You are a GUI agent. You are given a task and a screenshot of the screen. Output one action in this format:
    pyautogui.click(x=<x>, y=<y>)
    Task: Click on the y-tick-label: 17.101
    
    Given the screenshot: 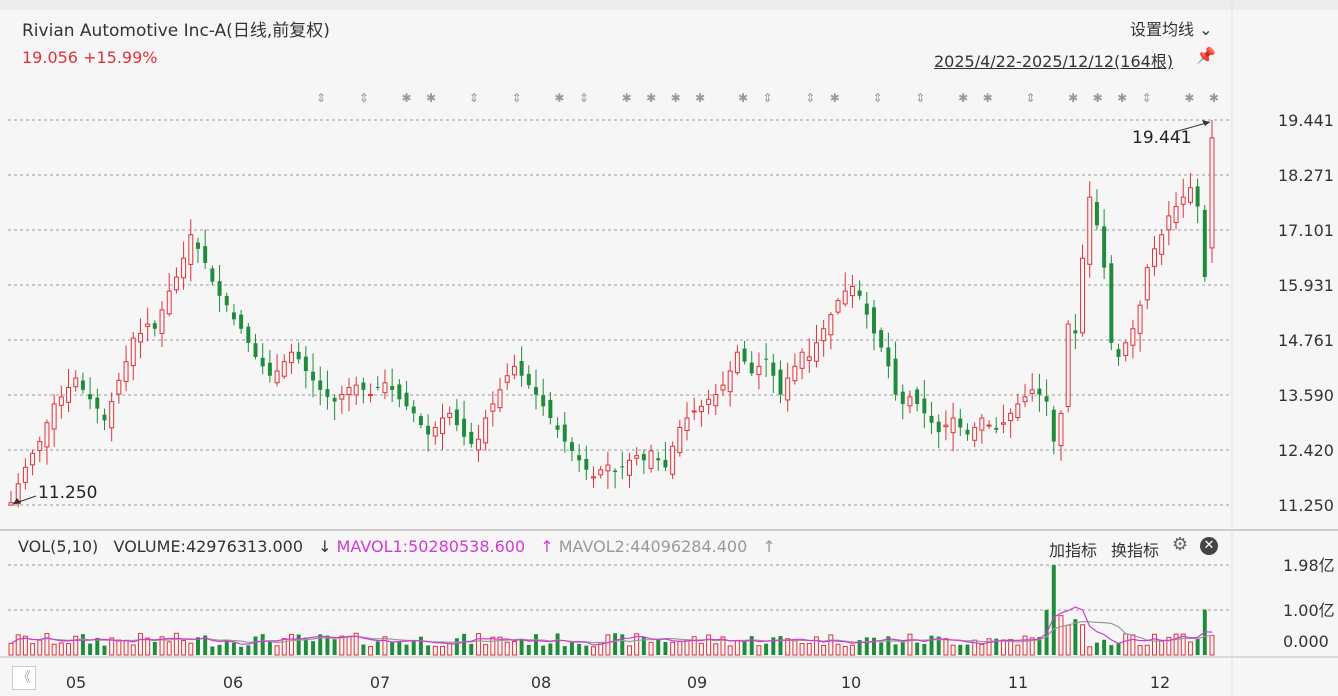 What is the action you would take?
    pyautogui.click(x=1306, y=230)
    